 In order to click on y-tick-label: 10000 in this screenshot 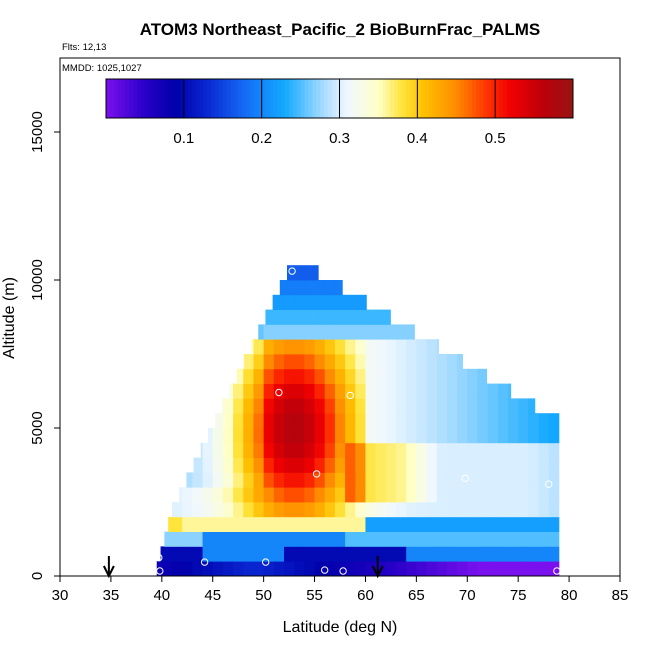, I will do `click(37, 280)`.